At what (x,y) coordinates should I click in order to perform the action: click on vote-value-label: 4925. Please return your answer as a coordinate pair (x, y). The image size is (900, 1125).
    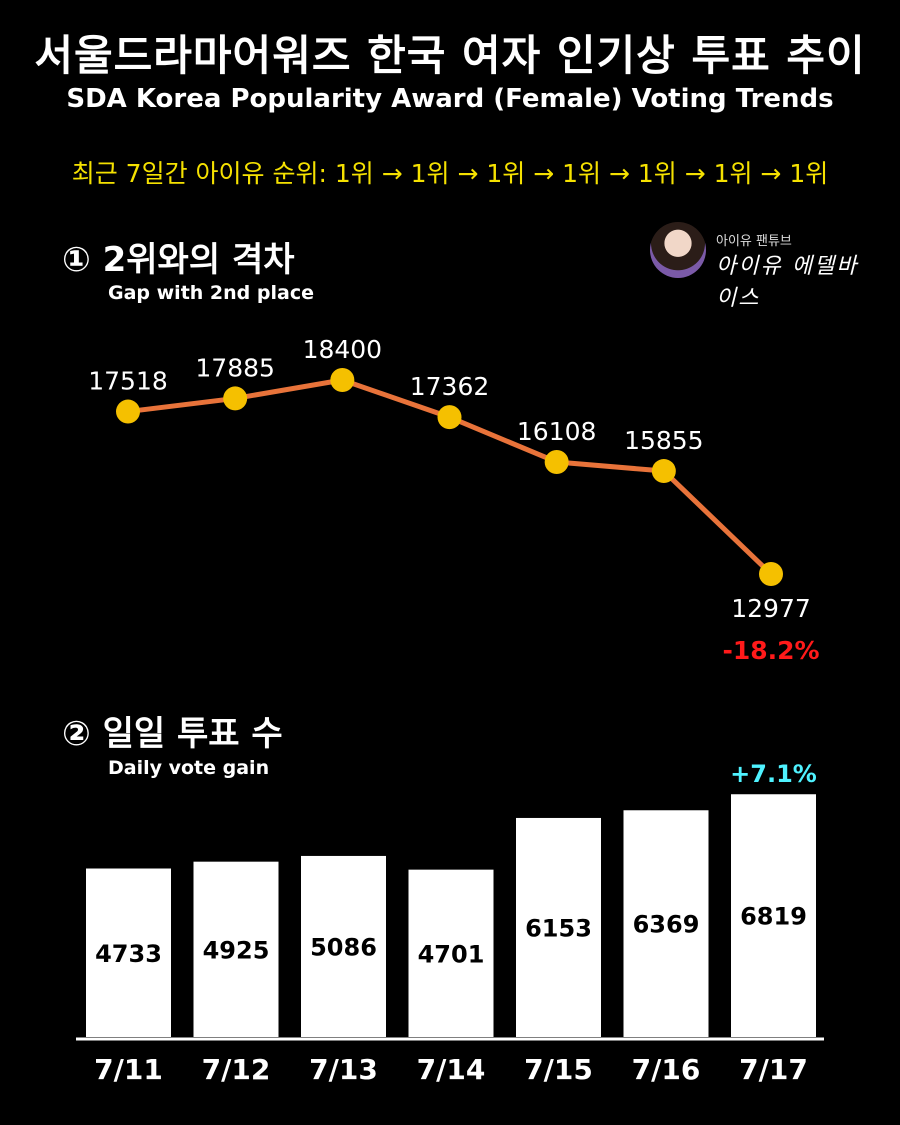
    Looking at the image, I should click on (236, 950).